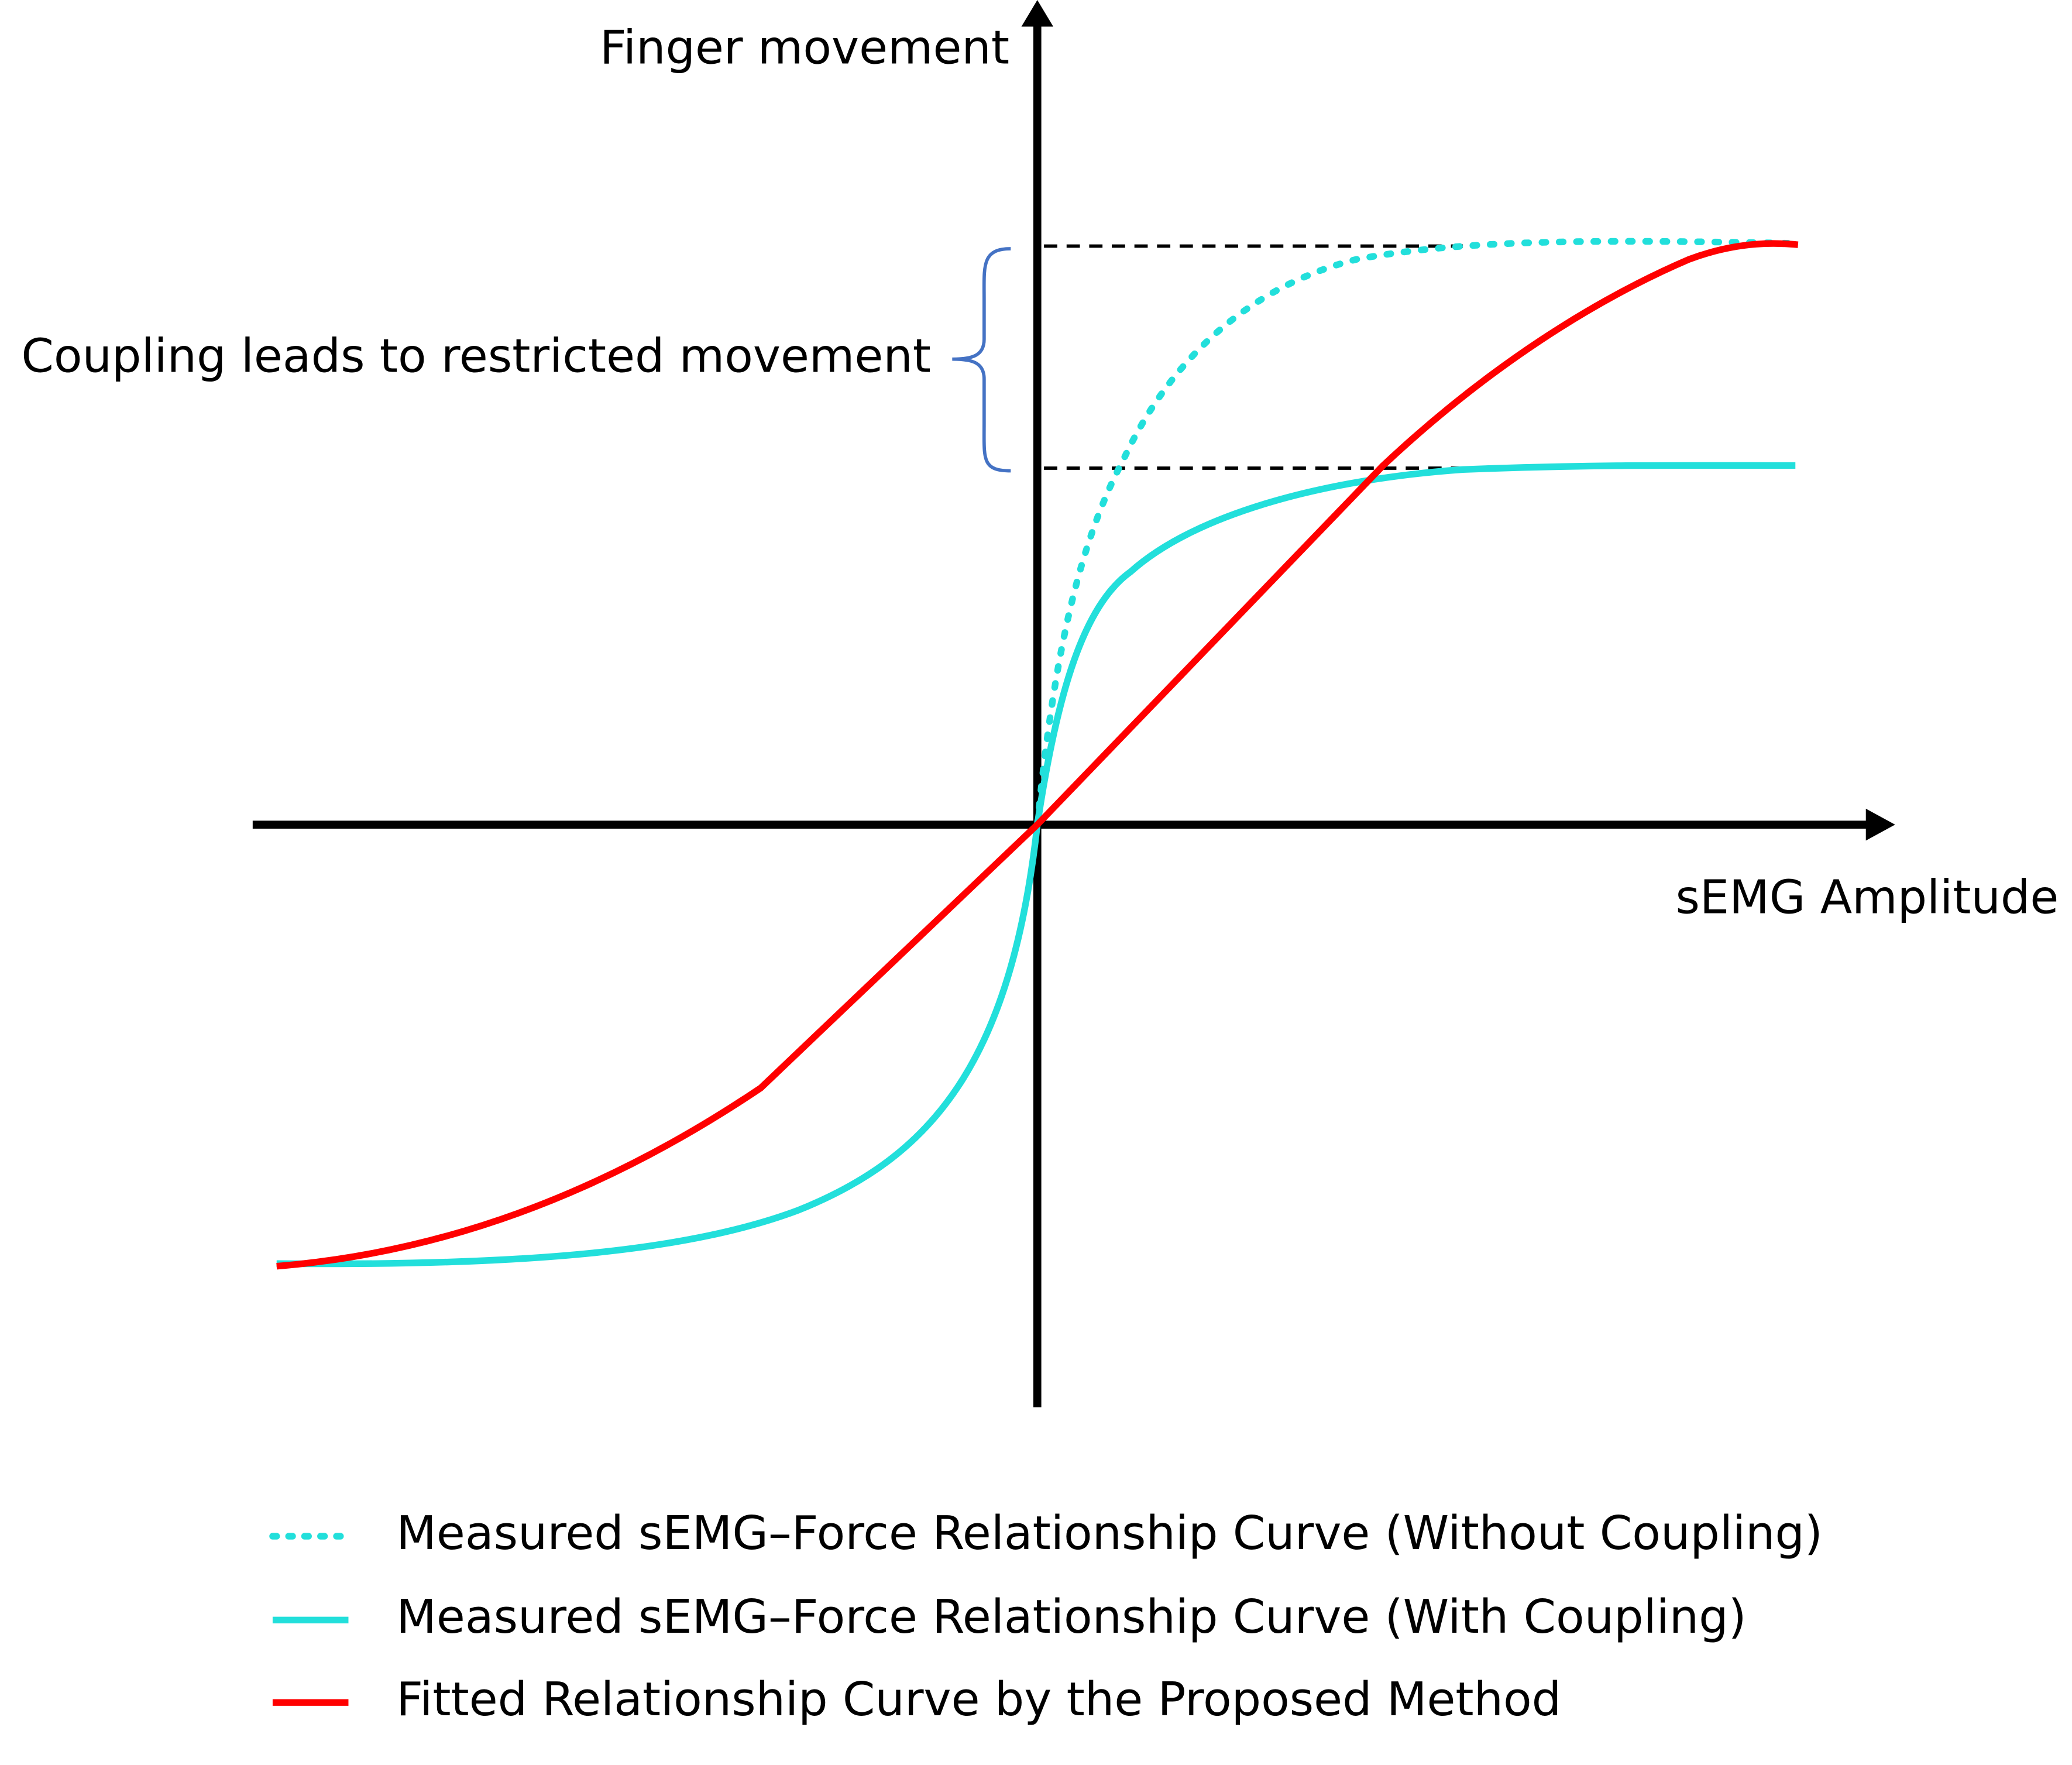  What do you see at coordinates (476, 356) in the screenshot?
I see `annotation: Coupling leads to restricted movement` at bounding box center [476, 356].